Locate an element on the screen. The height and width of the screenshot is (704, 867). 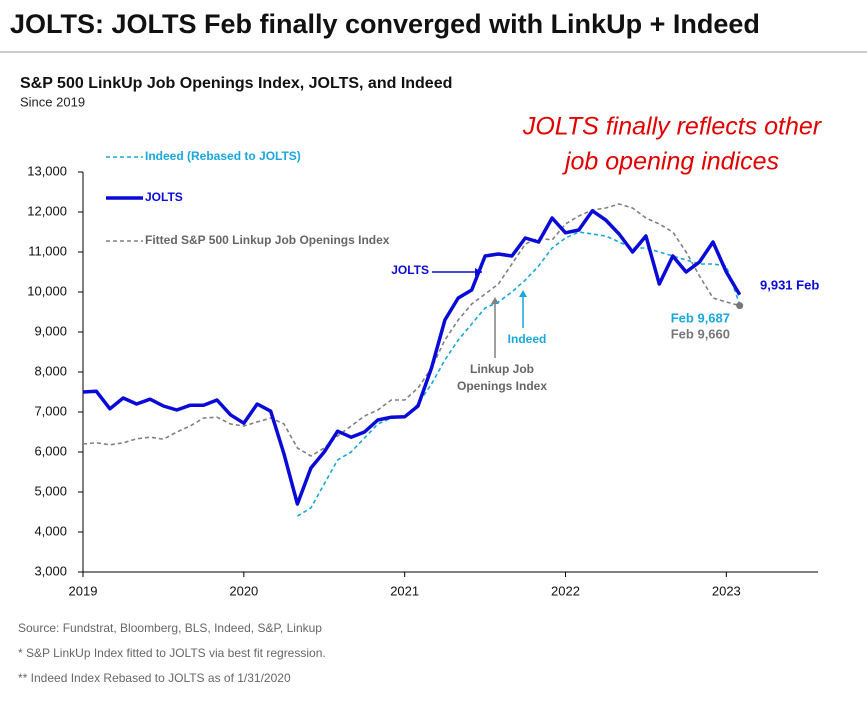
x-tick-label: 2020 is located at coordinates (243, 590).